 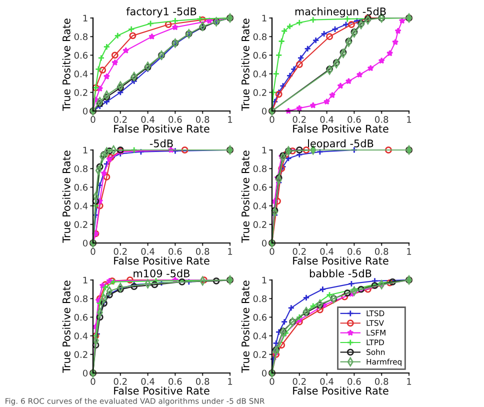 I want to click on chart-title: leopard -5dB, so click(x=341, y=144).